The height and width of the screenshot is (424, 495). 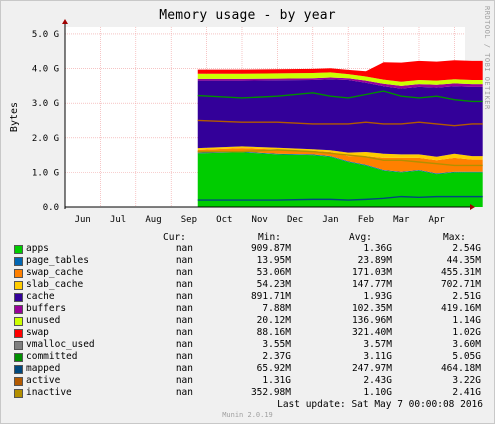 I want to click on x-tick-label: Jul, so click(x=118, y=220).